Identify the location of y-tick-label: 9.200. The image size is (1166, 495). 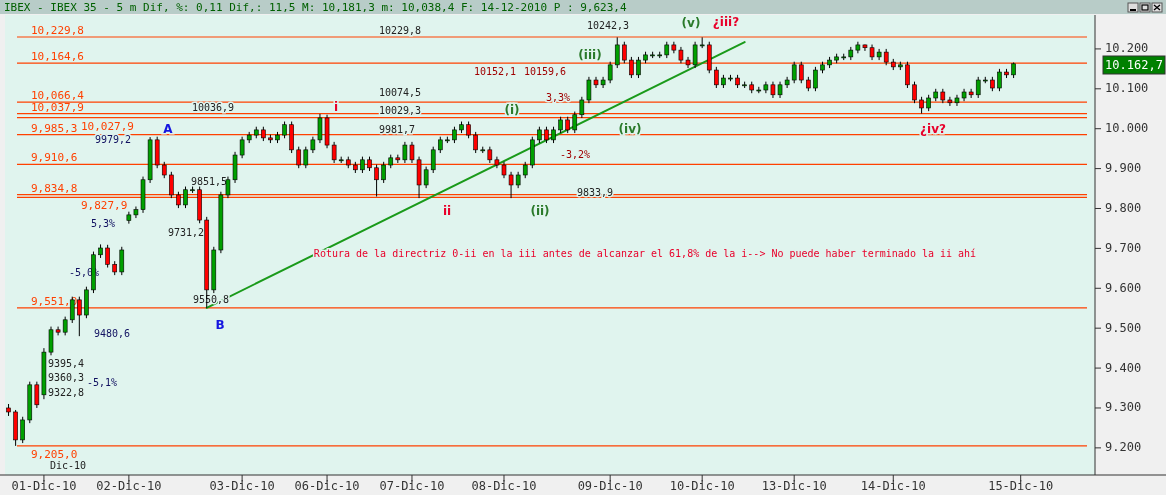
(1123, 447).